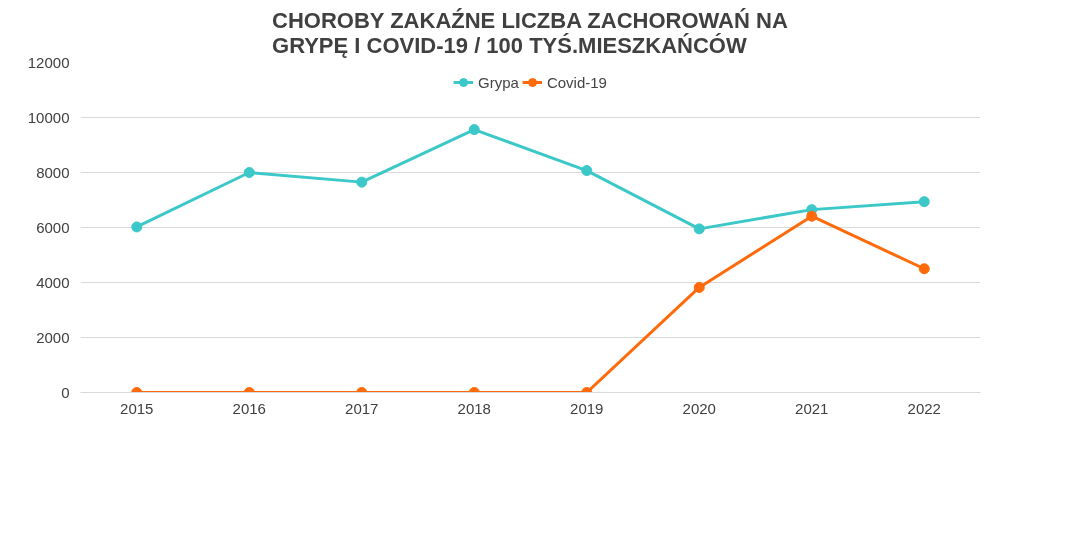 This screenshot has height=556, width=1092. What do you see at coordinates (812, 408) in the screenshot?
I see `x-tick-label: 2021` at bounding box center [812, 408].